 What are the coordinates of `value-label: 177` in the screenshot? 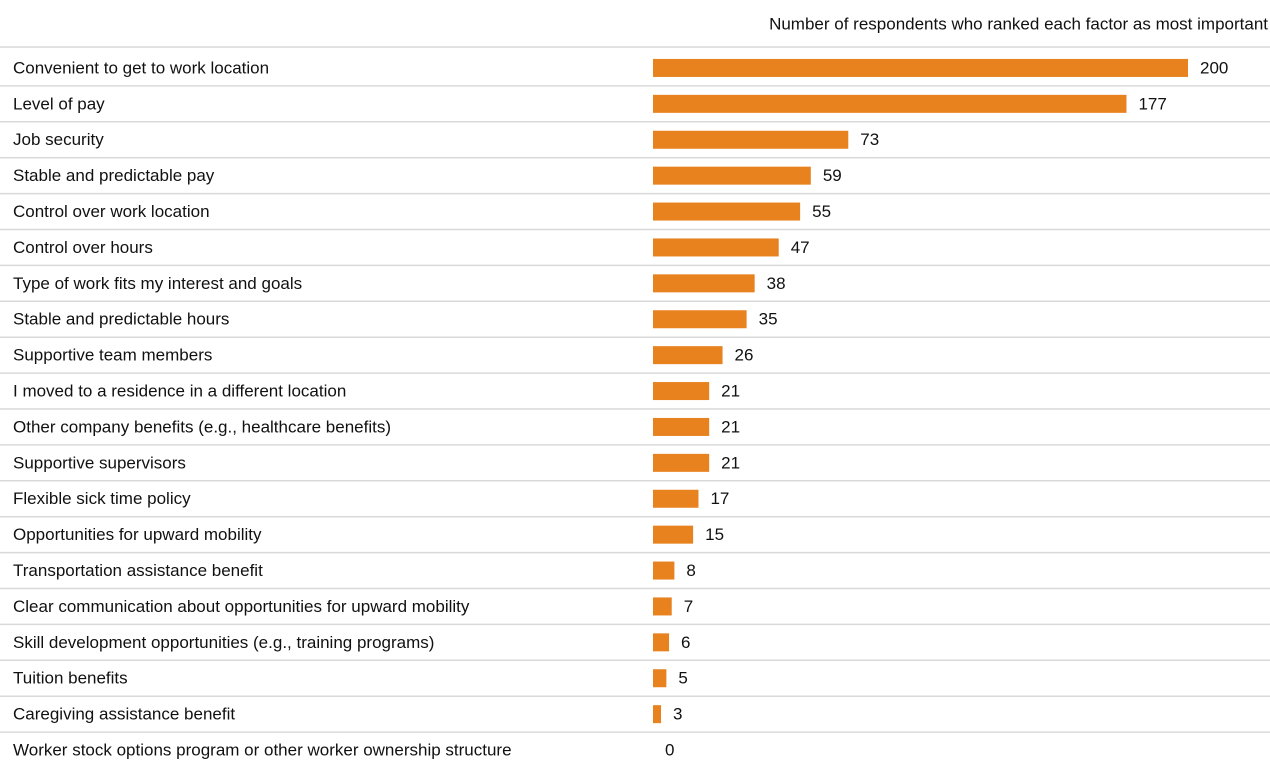 It's located at (1152, 103).